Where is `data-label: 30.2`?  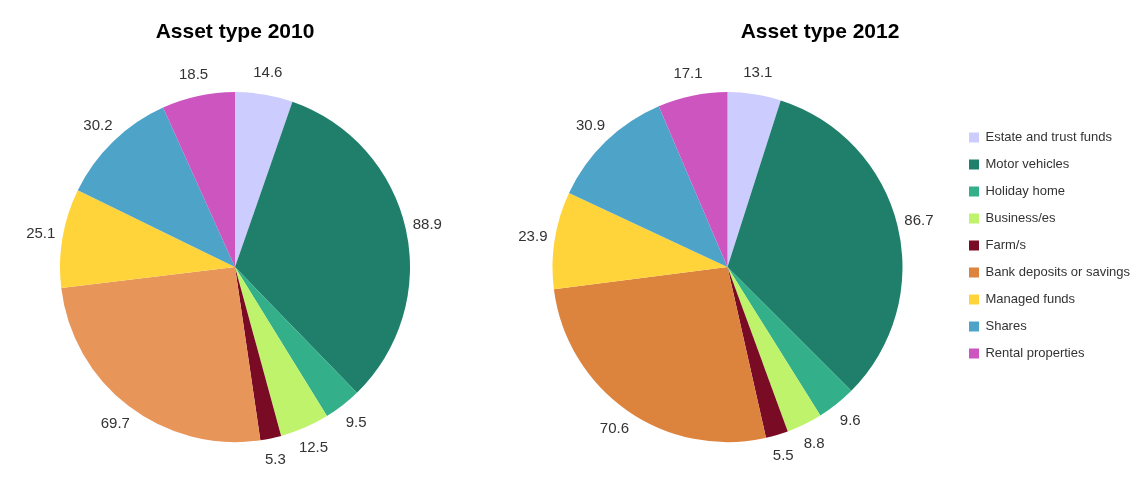
data-label: 30.2 is located at coordinates (98, 124).